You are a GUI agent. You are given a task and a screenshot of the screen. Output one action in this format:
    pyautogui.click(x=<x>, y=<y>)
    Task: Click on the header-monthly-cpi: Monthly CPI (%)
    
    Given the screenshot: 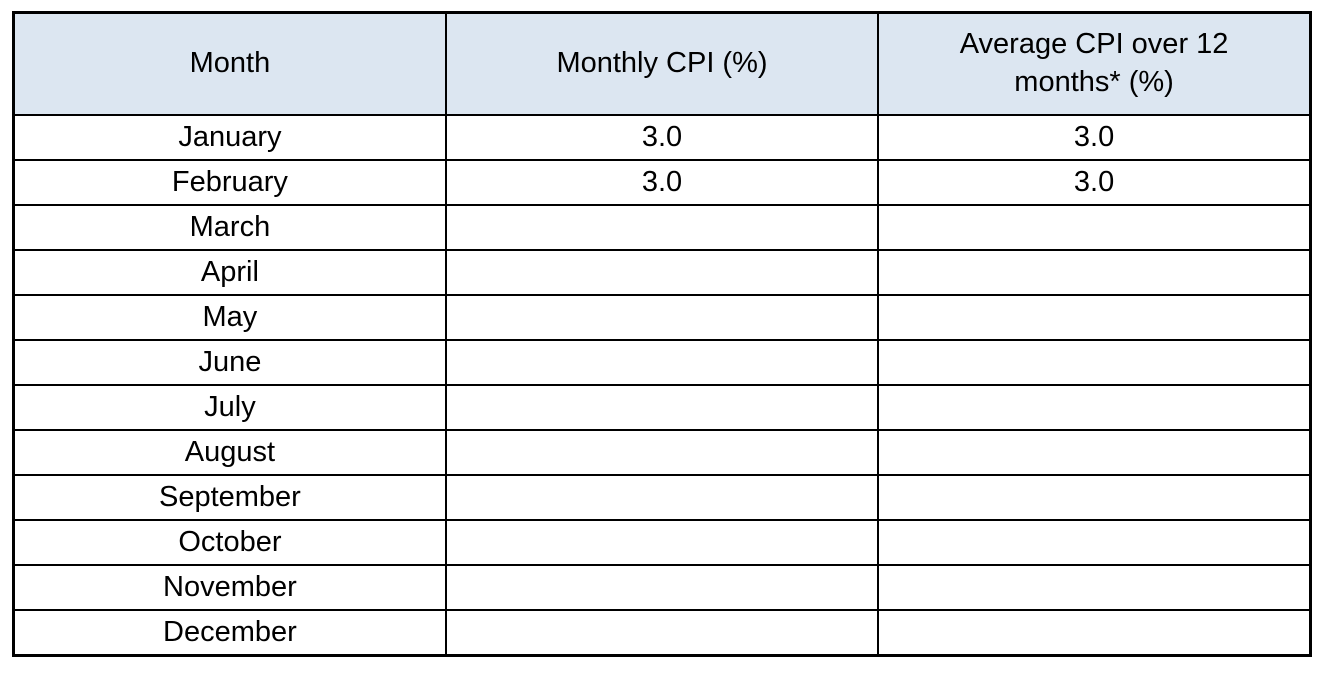 What is the action you would take?
    pyautogui.click(x=662, y=63)
    